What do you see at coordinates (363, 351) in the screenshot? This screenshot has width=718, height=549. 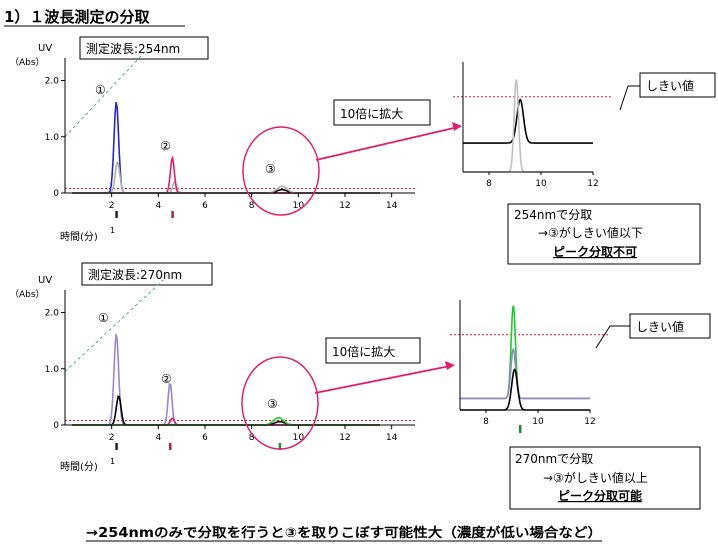 I see `zoom-label-270: 10倍に拡大` at bounding box center [363, 351].